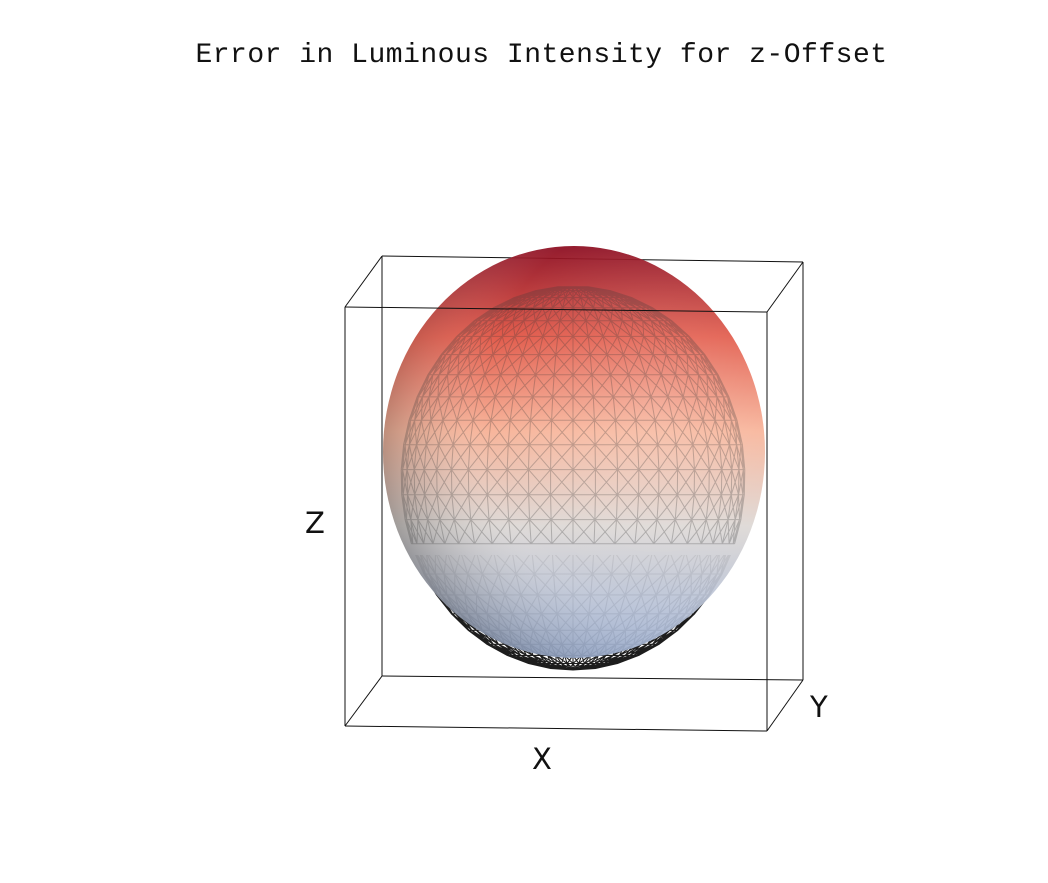 Image resolution: width=1048 pixels, height=883 pixels. I want to click on x-axis-label: X, so click(542, 759).